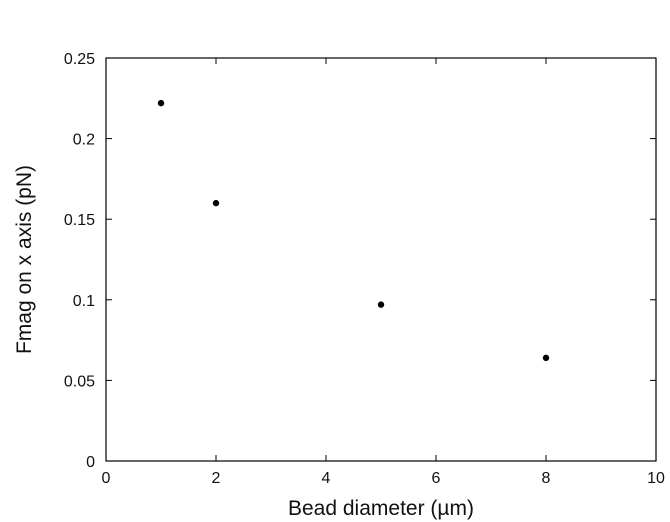  Describe the element at coordinates (79, 220) in the screenshot. I see `y-tick-label: 0.15` at that location.